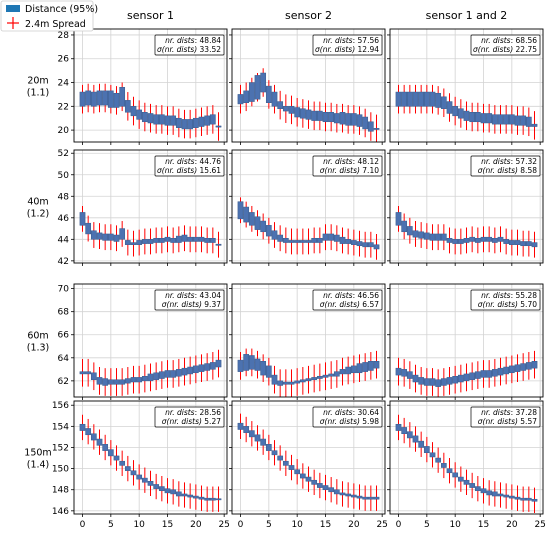  Describe the element at coordinates (351, 161) in the screenshot. I see `stats-nr-dists: nr. dists: 48.12` at that location.